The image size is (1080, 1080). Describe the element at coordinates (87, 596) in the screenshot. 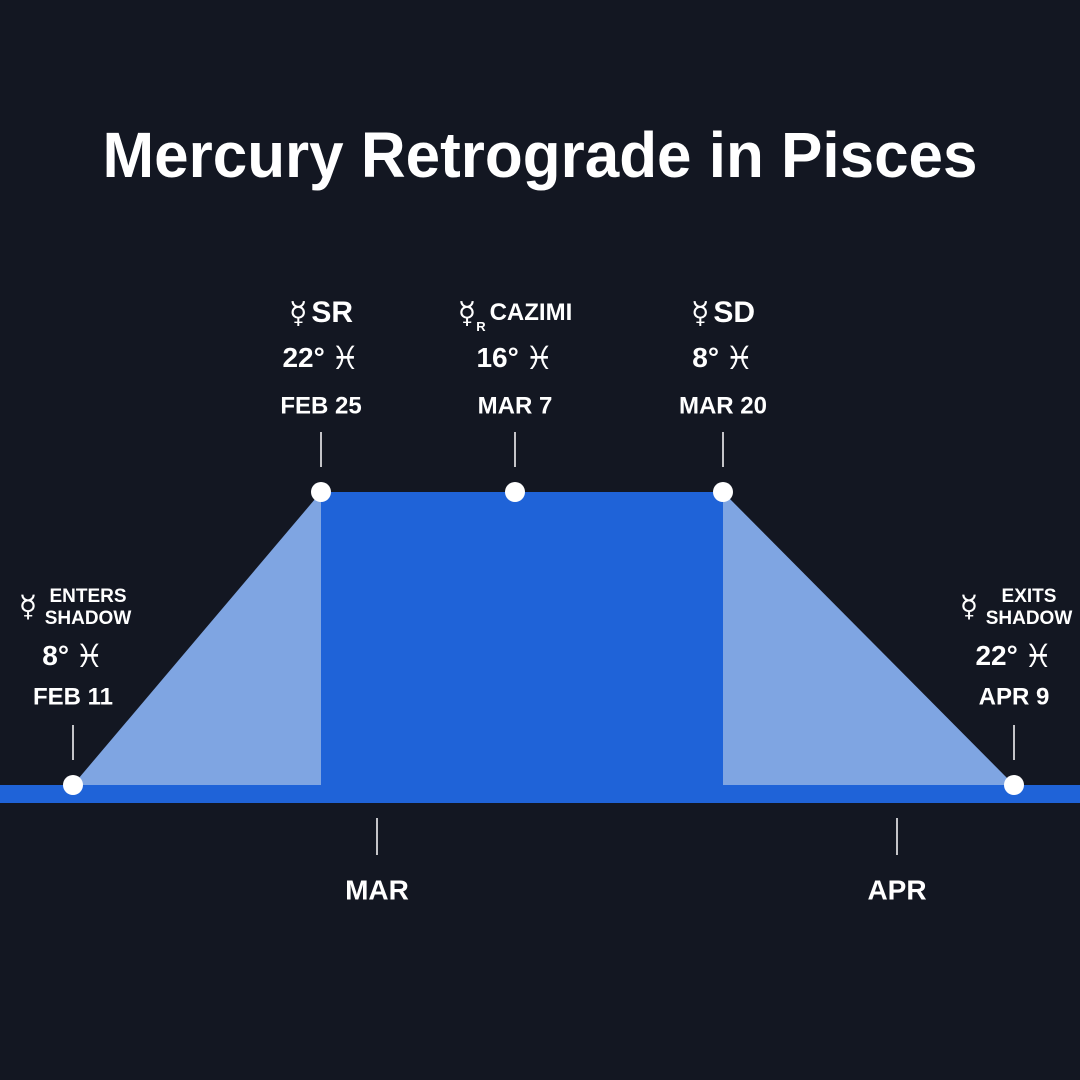

I see `label: ENTERS` at that location.